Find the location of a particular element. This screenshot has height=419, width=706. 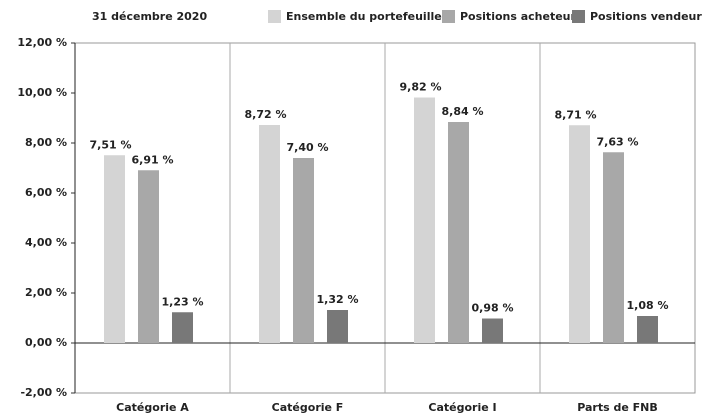

y-tick-label: 0,00 % is located at coordinates (46, 342).